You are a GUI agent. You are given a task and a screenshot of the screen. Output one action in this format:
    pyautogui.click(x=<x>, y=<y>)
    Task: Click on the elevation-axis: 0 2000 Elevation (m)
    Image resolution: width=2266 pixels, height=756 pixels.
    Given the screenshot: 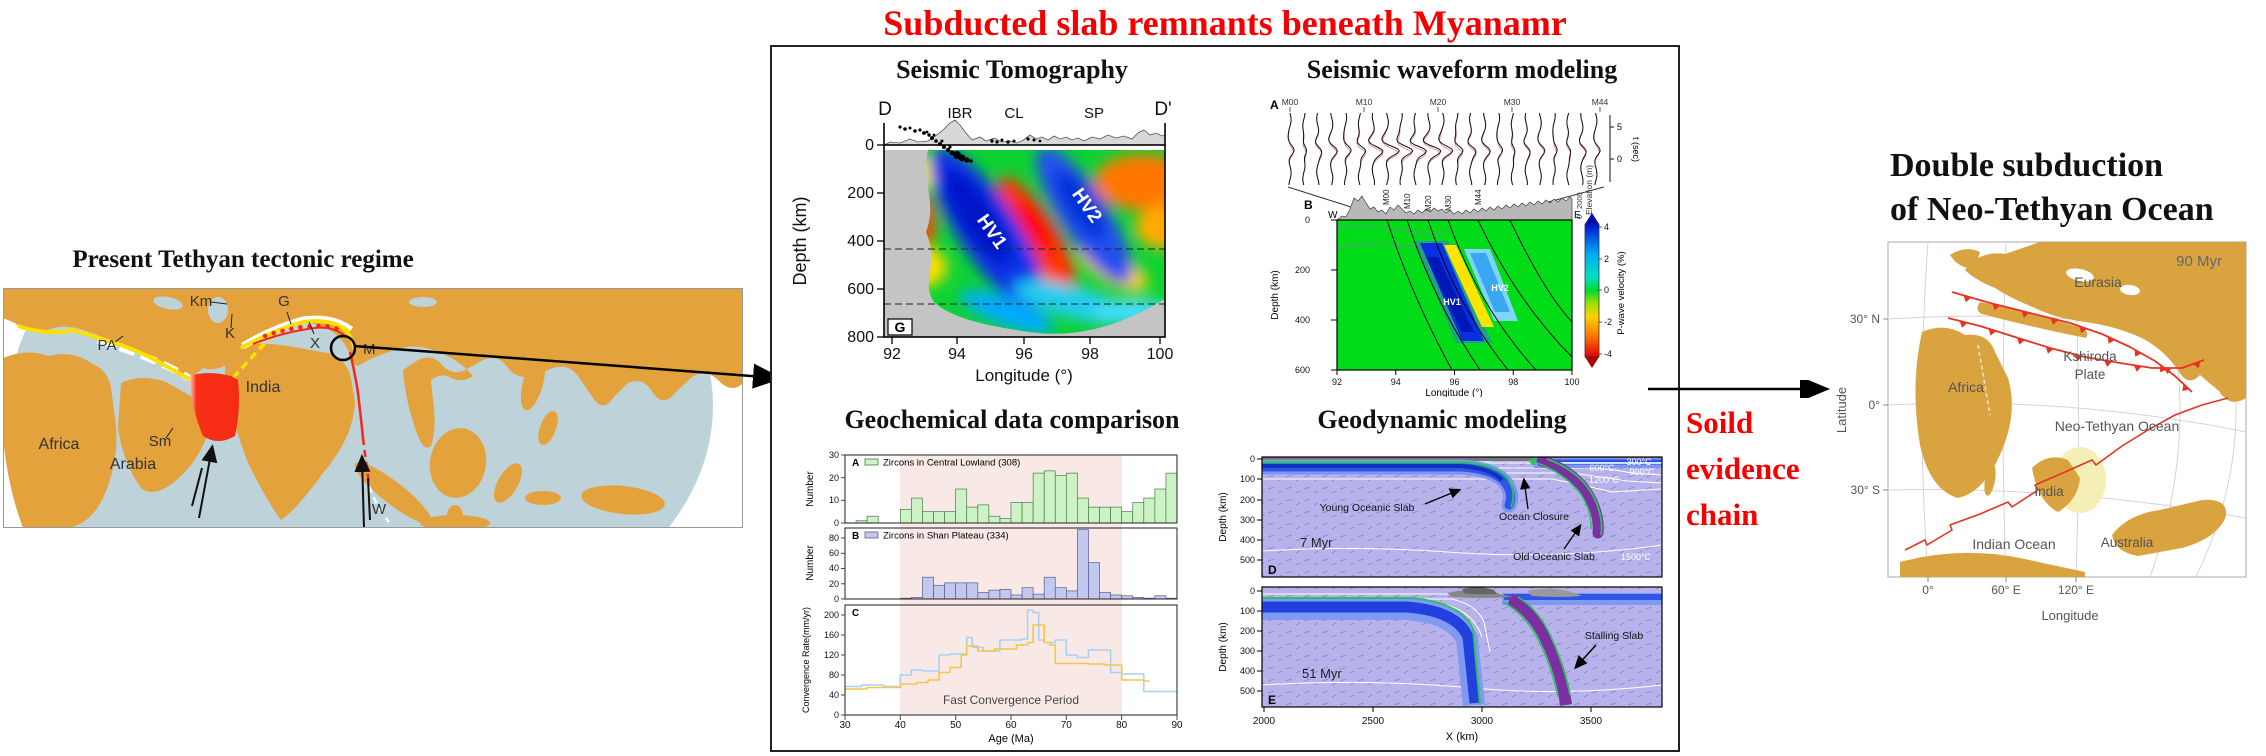 What is the action you would take?
    pyautogui.click(x=1584, y=192)
    